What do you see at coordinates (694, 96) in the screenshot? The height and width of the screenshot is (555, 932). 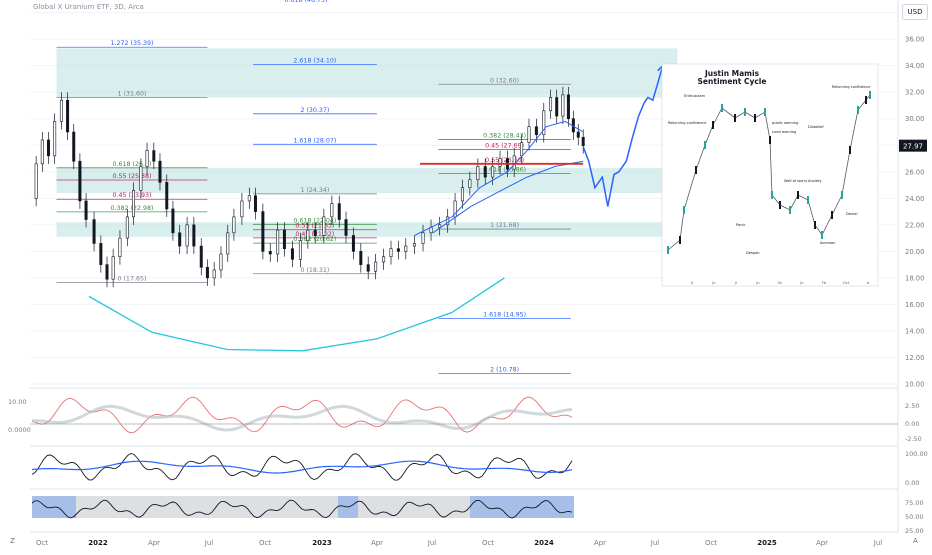 I see `inset-label: Enthusiasm` at bounding box center [694, 96].